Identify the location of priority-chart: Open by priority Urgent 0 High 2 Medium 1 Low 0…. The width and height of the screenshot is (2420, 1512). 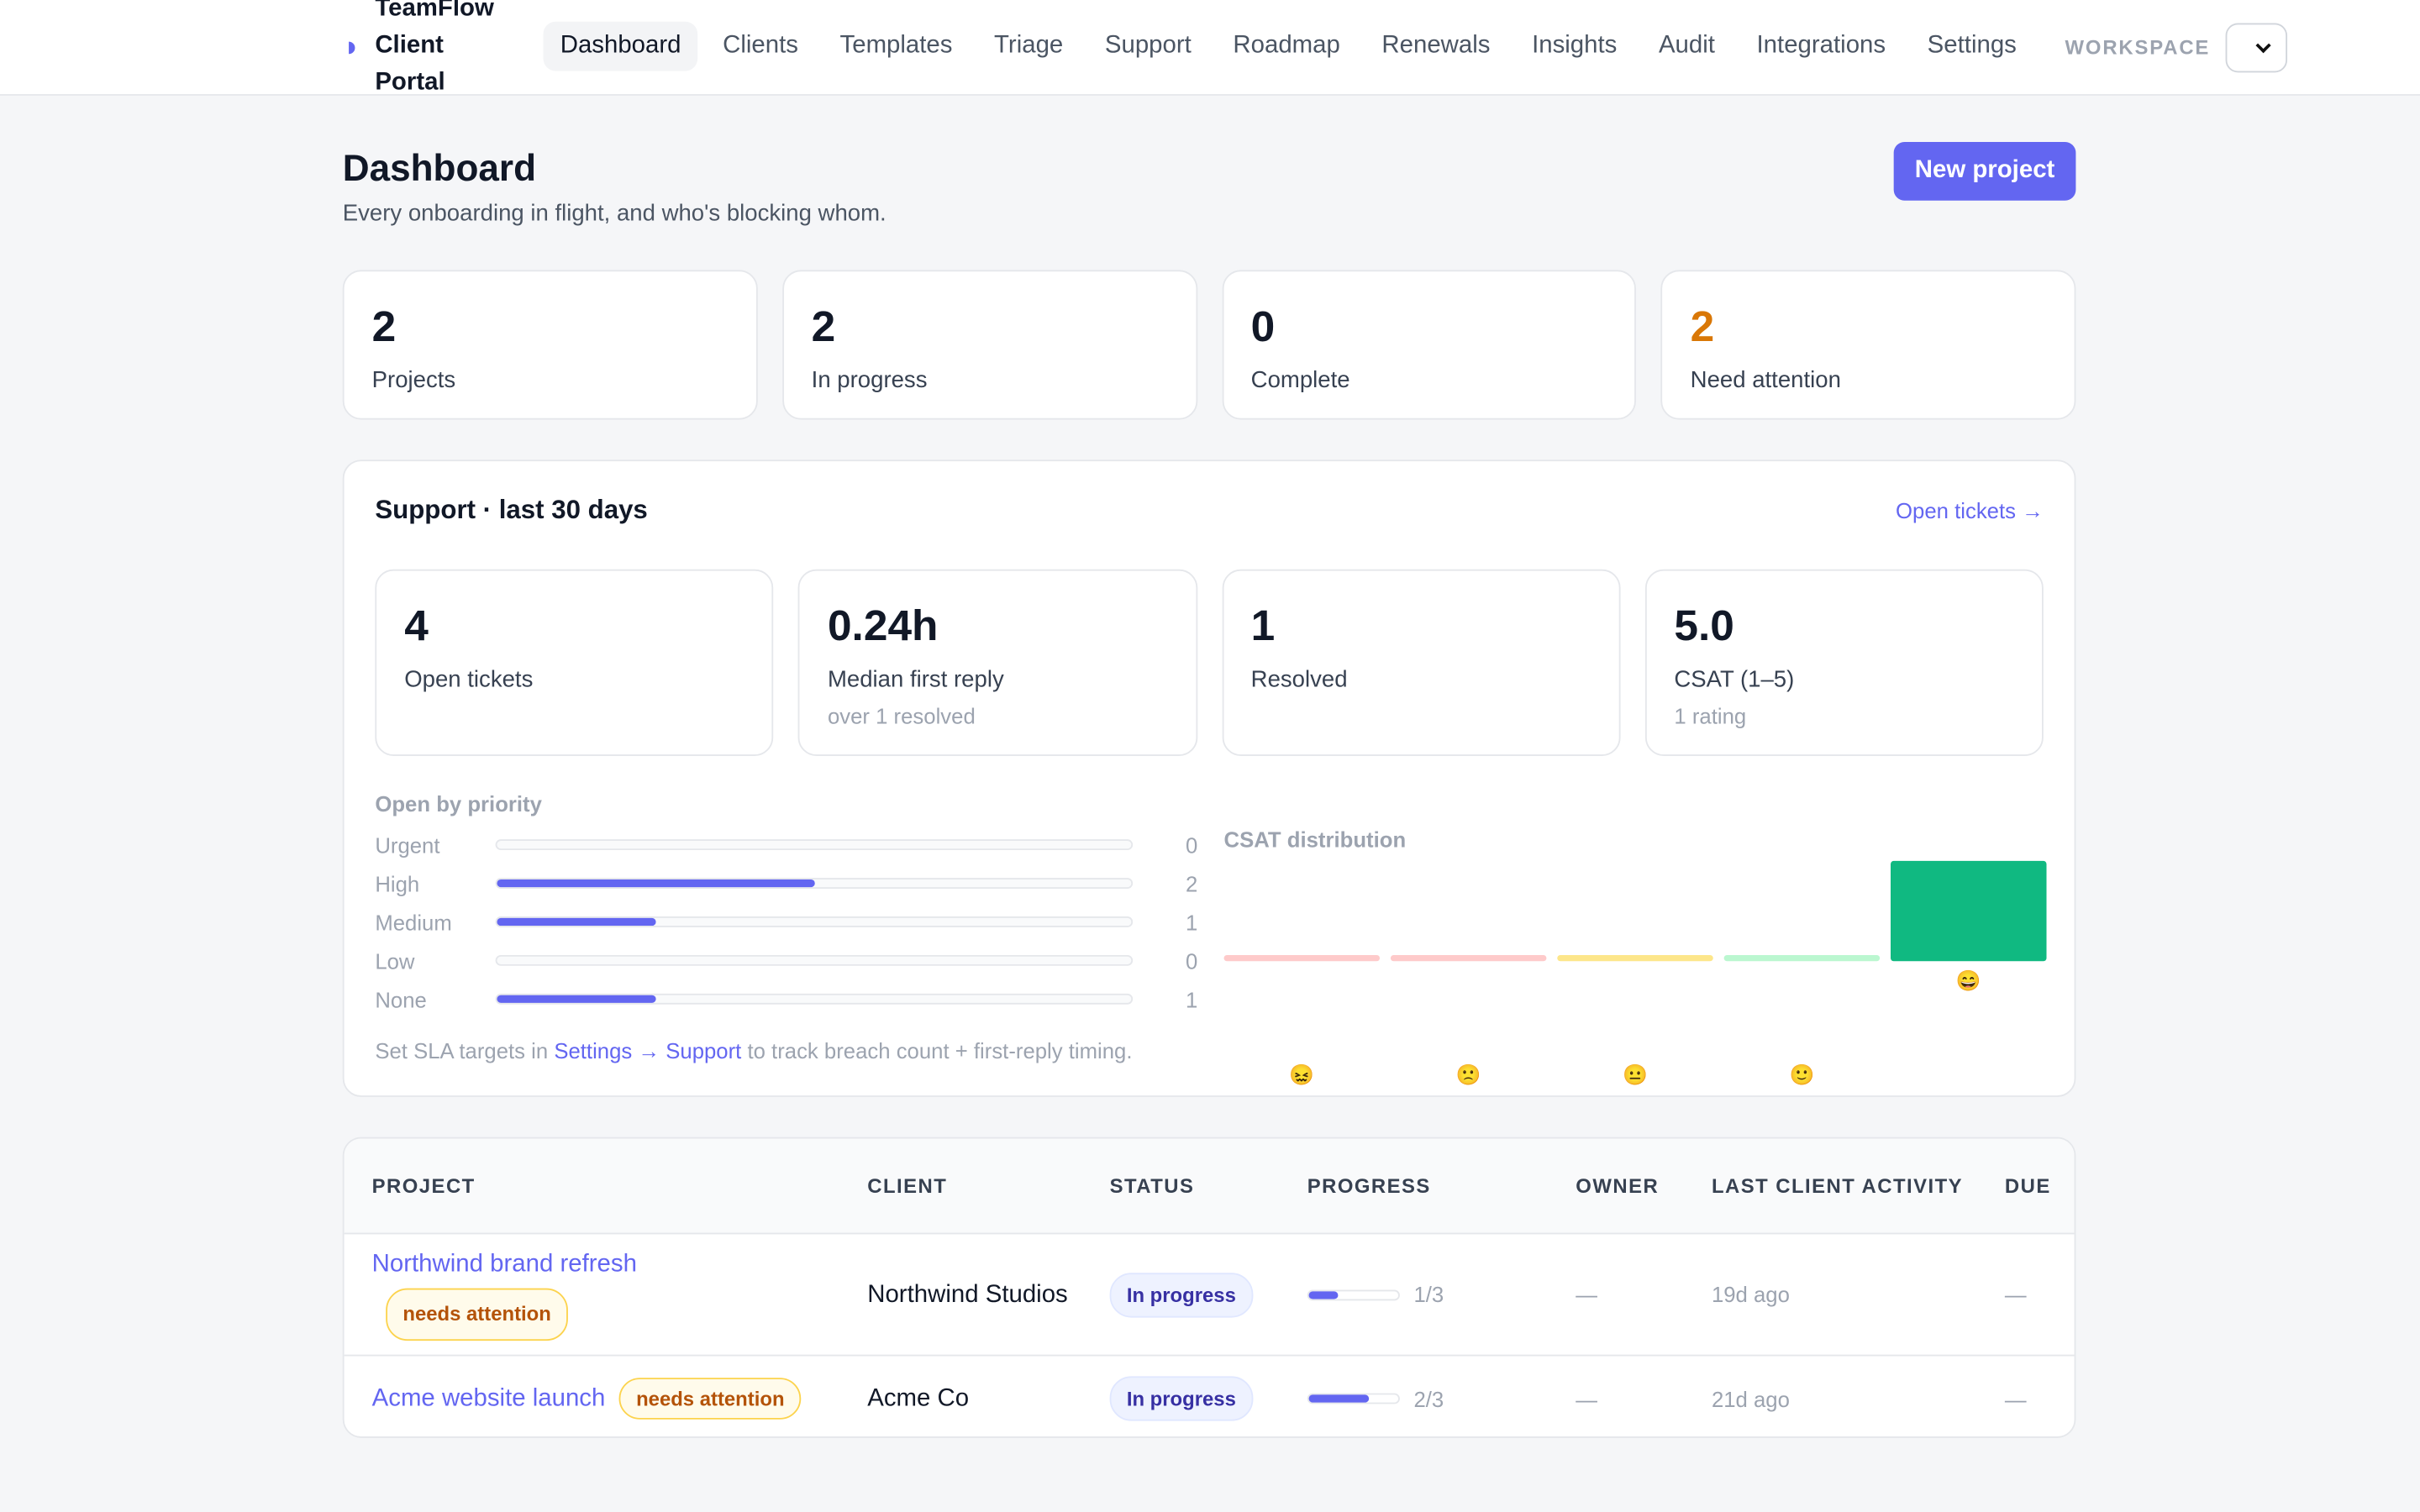
(786, 904).